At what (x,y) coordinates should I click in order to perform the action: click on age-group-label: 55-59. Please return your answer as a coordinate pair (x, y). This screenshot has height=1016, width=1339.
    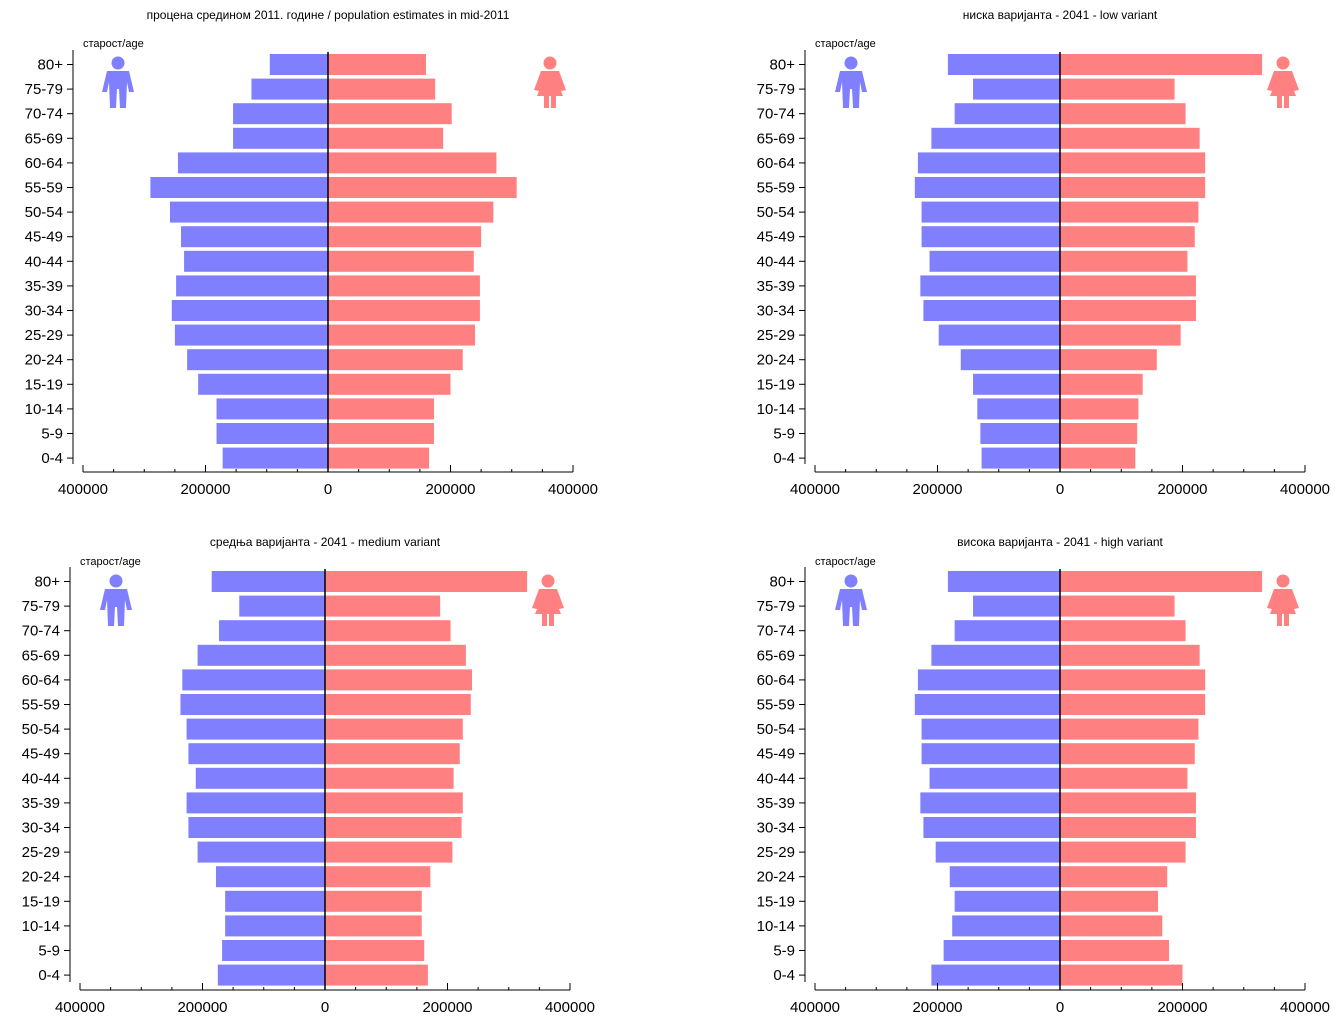
    Looking at the image, I should click on (44, 188).